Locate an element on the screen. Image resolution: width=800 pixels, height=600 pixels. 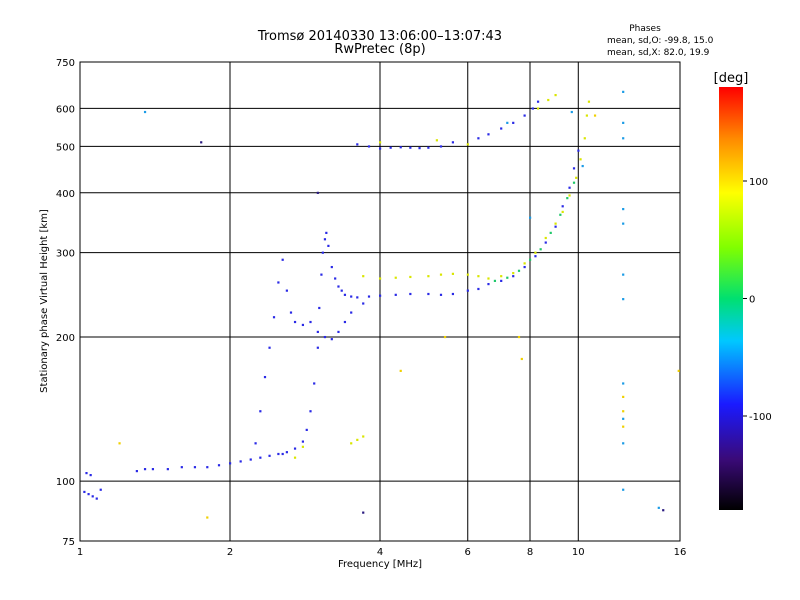
colorbar-unit-label: [deg] is located at coordinates (731, 78).